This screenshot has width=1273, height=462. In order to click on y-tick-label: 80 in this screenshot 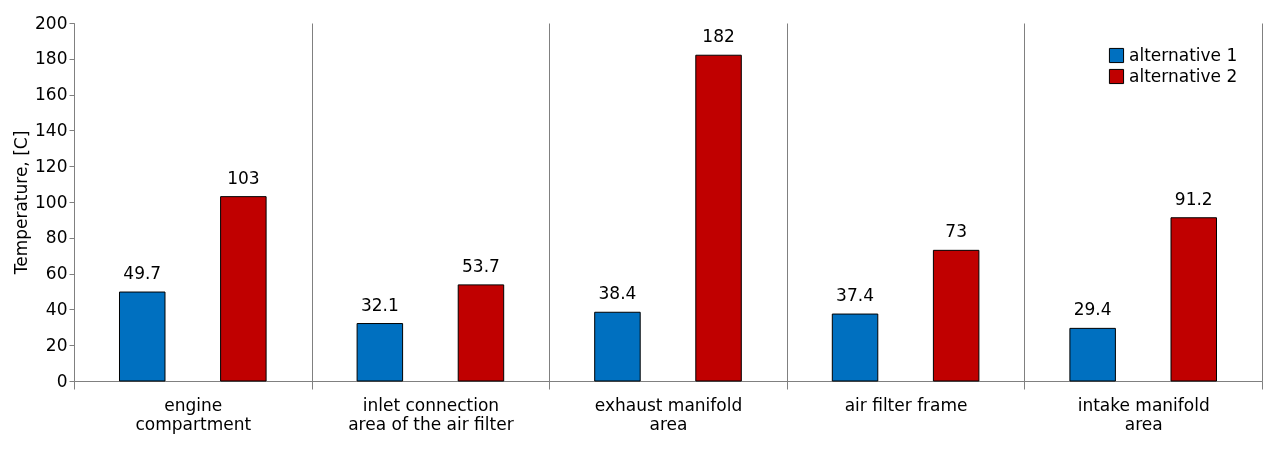, I will do `click(56, 237)`.